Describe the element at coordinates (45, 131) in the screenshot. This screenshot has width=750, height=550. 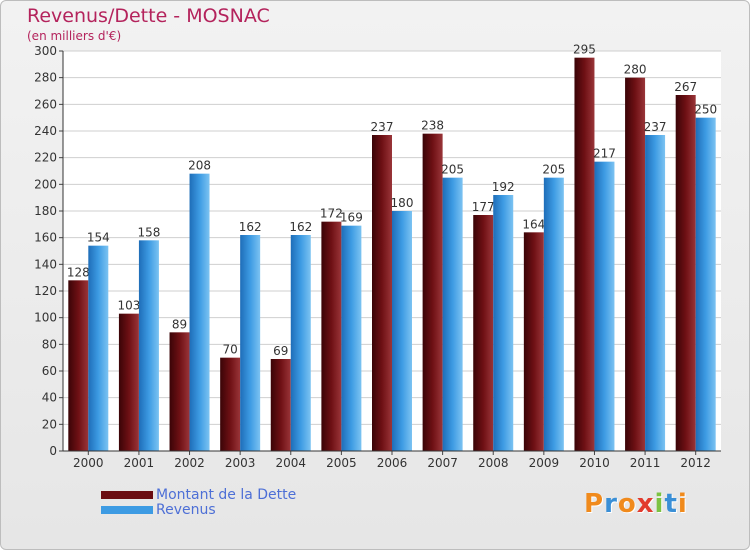
I see `y-tick-label: 240` at that location.